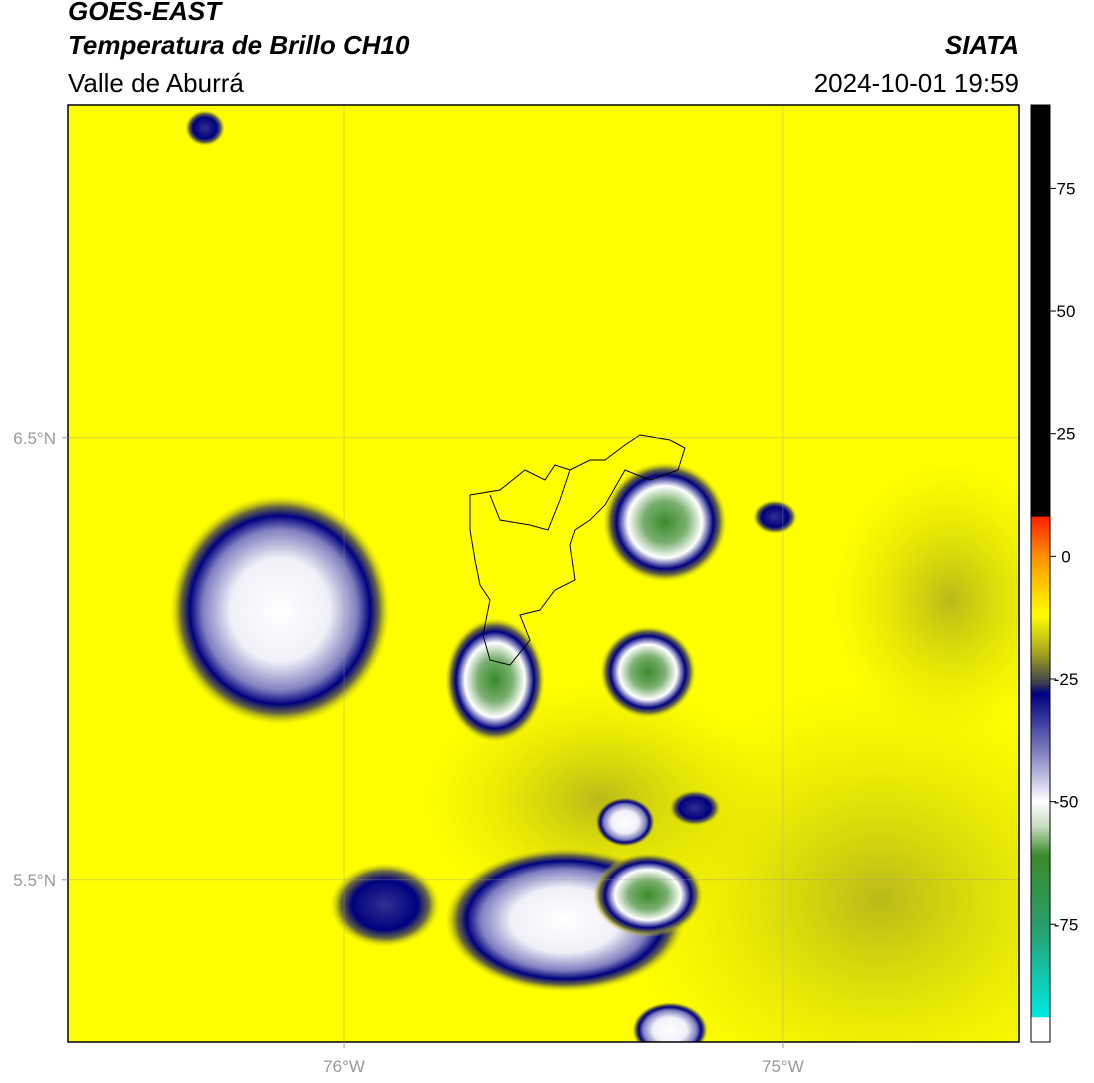 This screenshot has height=1083, width=1094. I want to click on title: GOES-EAST, so click(145, 13).